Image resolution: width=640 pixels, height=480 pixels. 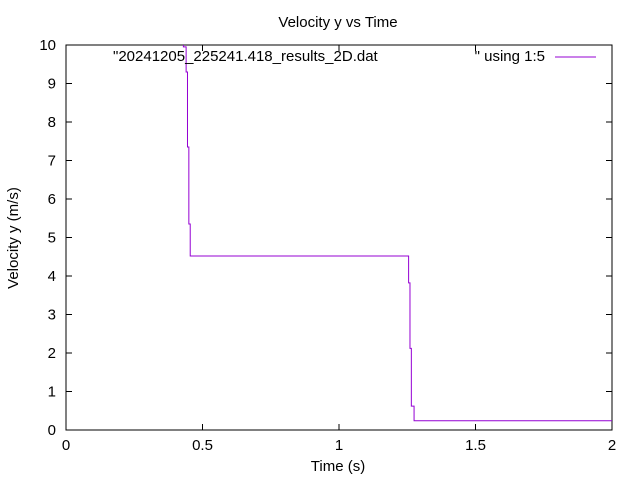 What do you see at coordinates (52, 276) in the screenshot?
I see `y-tick-label: 4` at bounding box center [52, 276].